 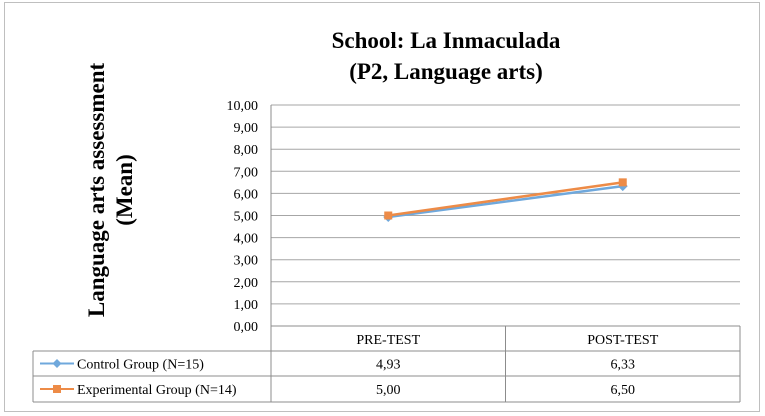 What do you see at coordinates (246, 150) in the screenshot?
I see `y-tick-label: 8,00` at bounding box center [246, 150].